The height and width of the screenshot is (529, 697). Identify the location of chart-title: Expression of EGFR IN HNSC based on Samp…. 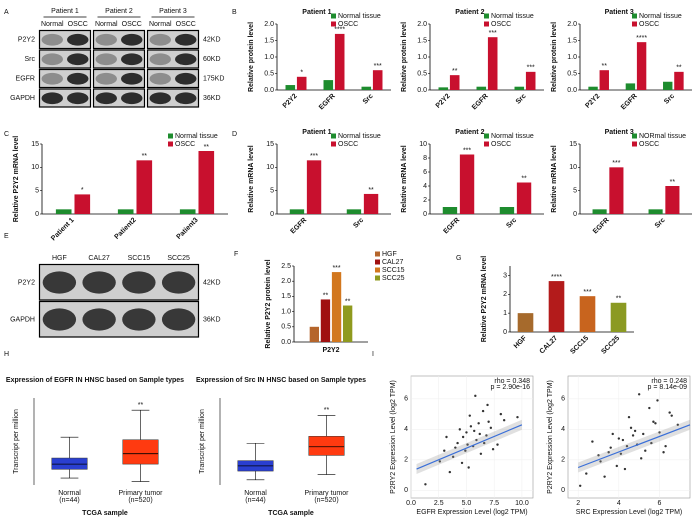
(95, 380).